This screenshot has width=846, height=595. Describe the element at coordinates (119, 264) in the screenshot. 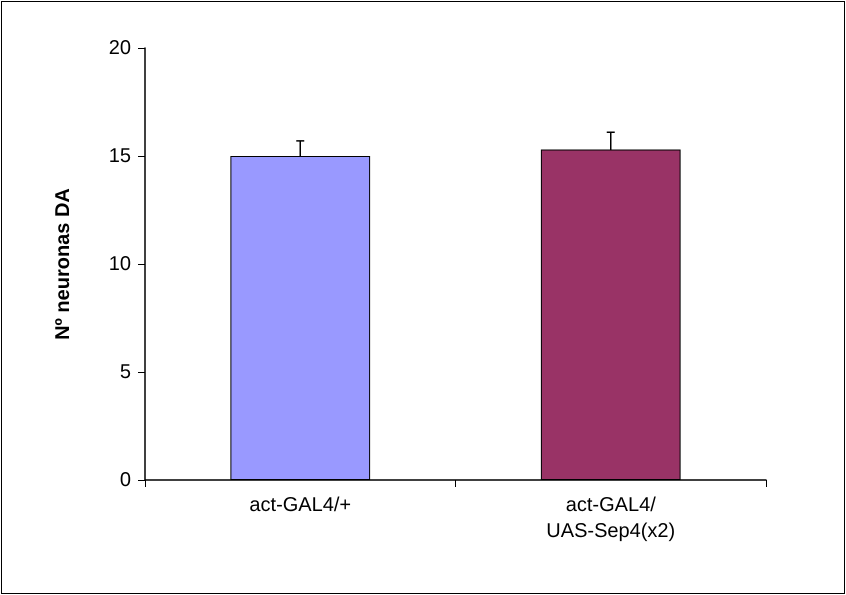

I see `y-tick-label: 10` at that location.